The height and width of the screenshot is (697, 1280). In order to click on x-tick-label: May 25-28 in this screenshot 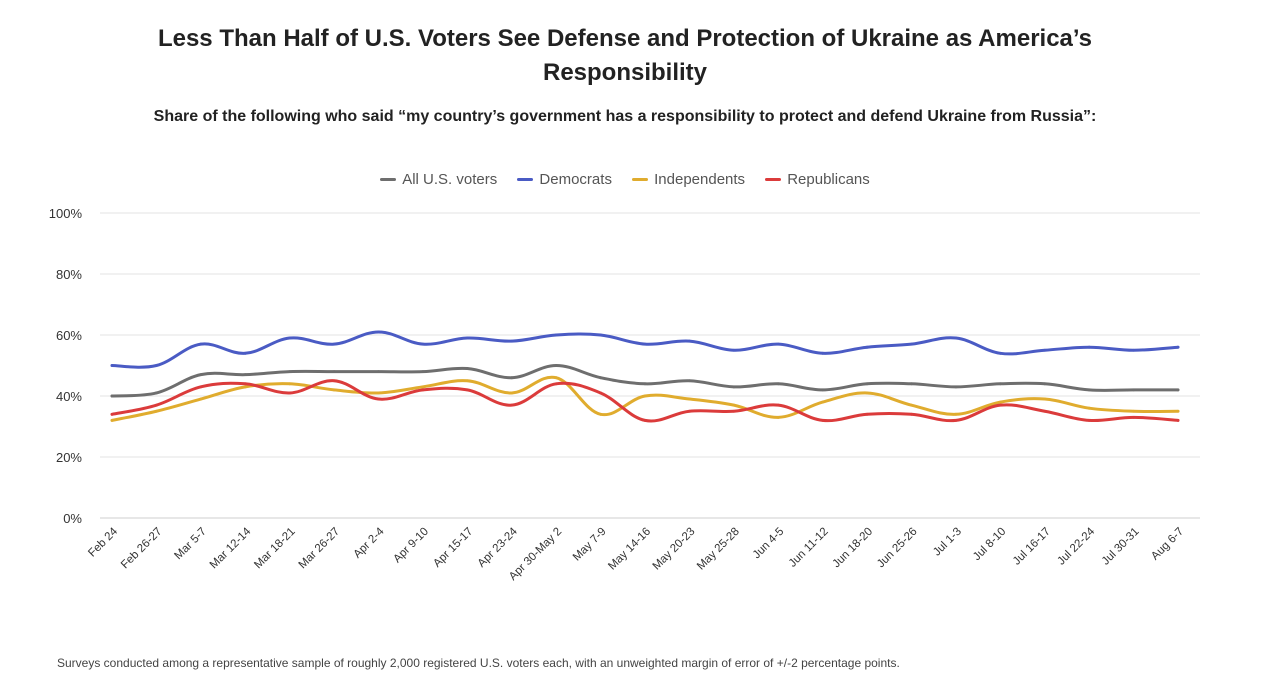, I will do `click(718, 549)`.